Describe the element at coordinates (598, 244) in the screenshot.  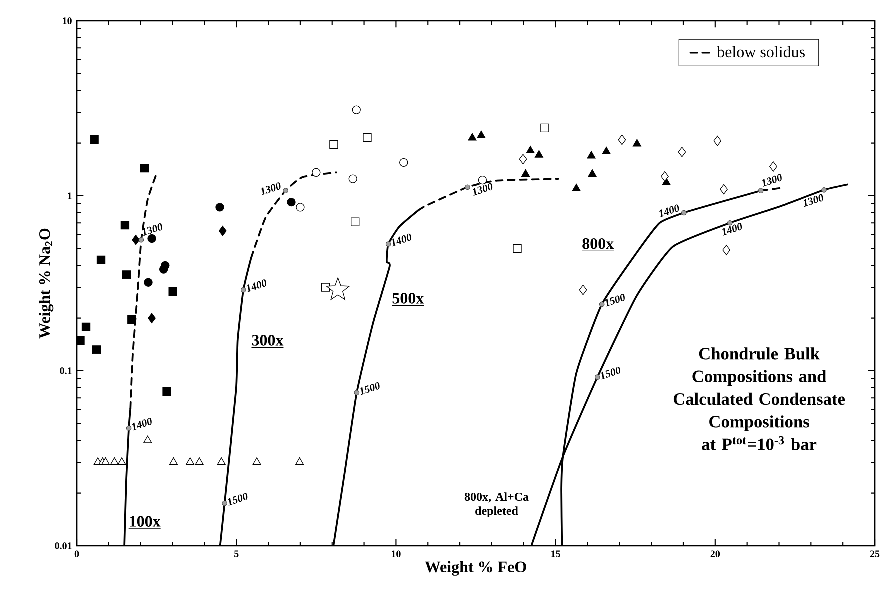
I see `annotation: 800x` at that location.